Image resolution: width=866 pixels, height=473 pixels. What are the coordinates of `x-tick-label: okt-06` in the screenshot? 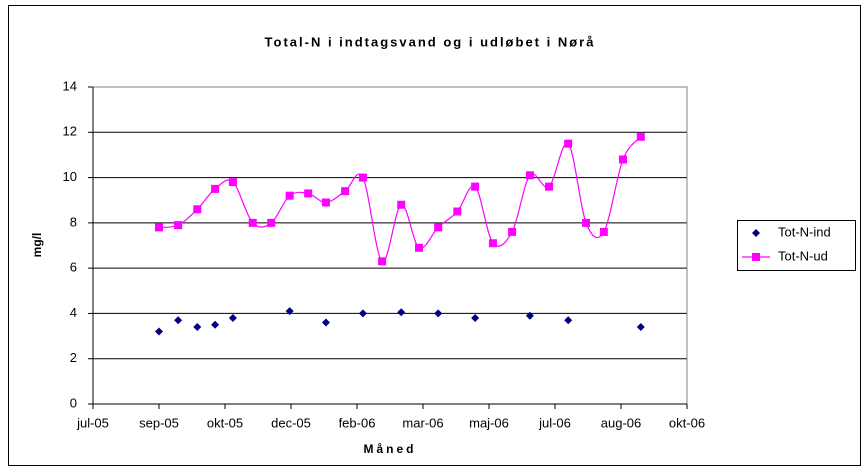 It's located at (687, 422).